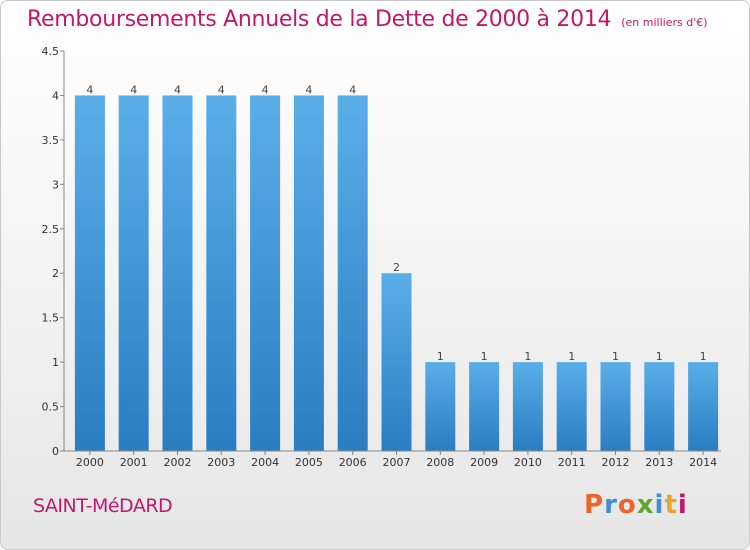 The height and width of the screenshot is (550, 750). What do you see at coordinates (659, 356) in the screenshot?
I see `data-label-2013: 1` at bounding box center [659, 356].